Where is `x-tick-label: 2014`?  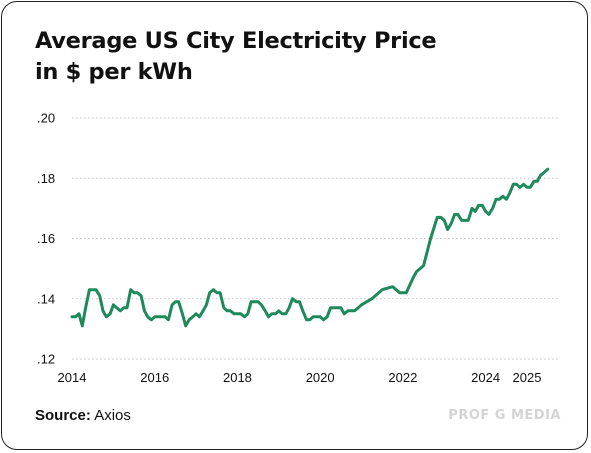
x-tick-label: 2014 is located at coordinates (72, 377).